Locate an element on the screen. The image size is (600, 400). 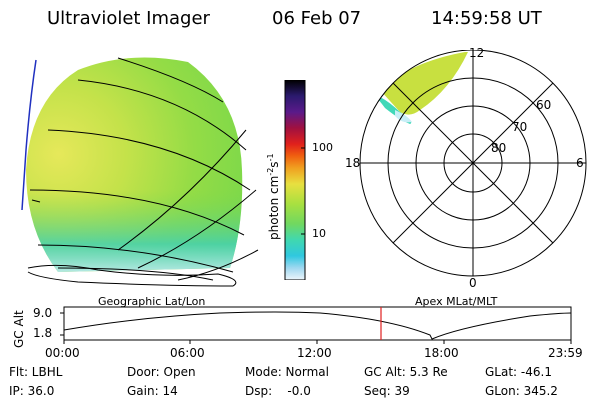
gc-alt-tick-low: 1.8 is located at coordinates (43, 333).